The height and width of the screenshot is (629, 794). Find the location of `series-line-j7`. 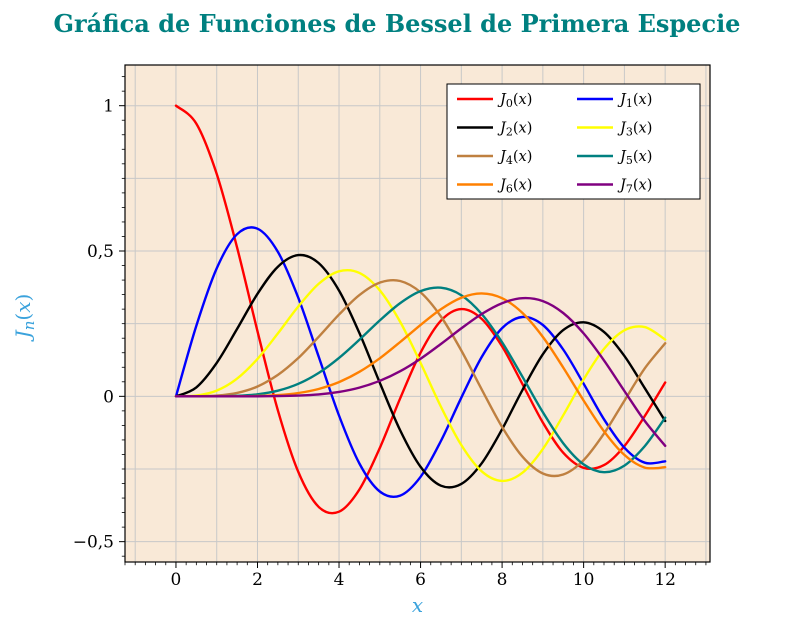

series-line-j7 is located at coordinates (420, 371).